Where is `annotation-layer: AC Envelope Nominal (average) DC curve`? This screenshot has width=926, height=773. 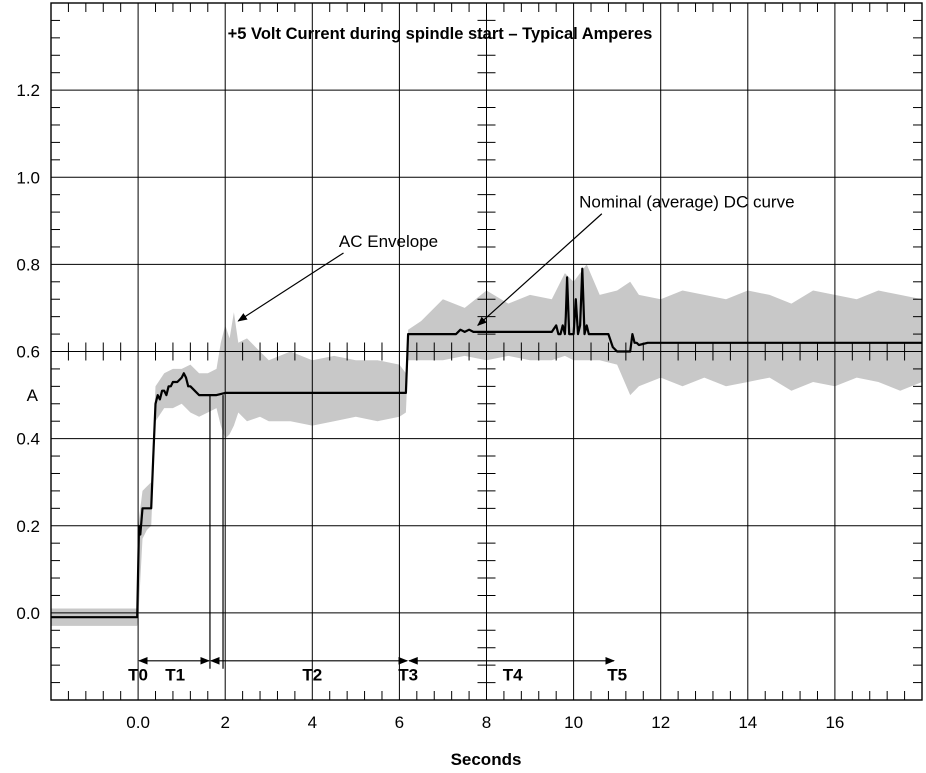 annotation-layer: AC Envelope Nominal (average) DC curve is located at coordinates (516, 260).